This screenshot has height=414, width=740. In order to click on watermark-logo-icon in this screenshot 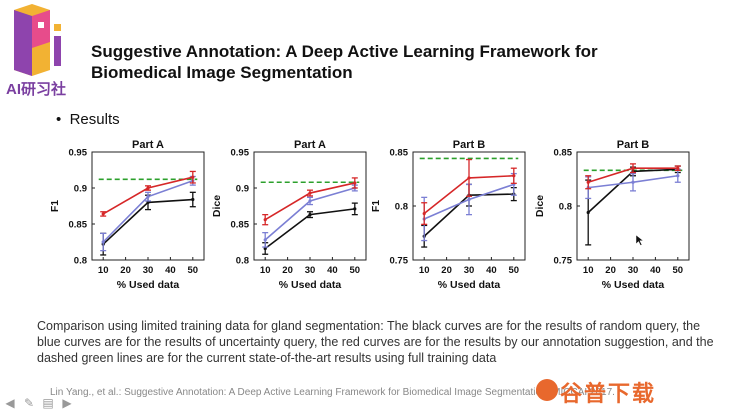, I will do `click(547, 390)`.